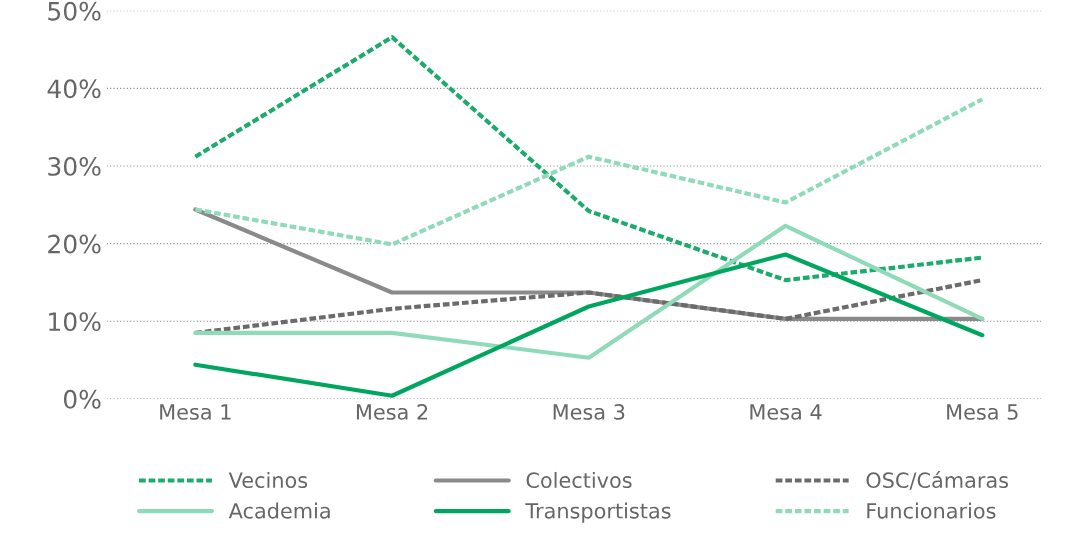 Image resolution: width=1068 pixels, height=539 pixels. I want to click on legend-label: Transportistas, so click(598, 512).